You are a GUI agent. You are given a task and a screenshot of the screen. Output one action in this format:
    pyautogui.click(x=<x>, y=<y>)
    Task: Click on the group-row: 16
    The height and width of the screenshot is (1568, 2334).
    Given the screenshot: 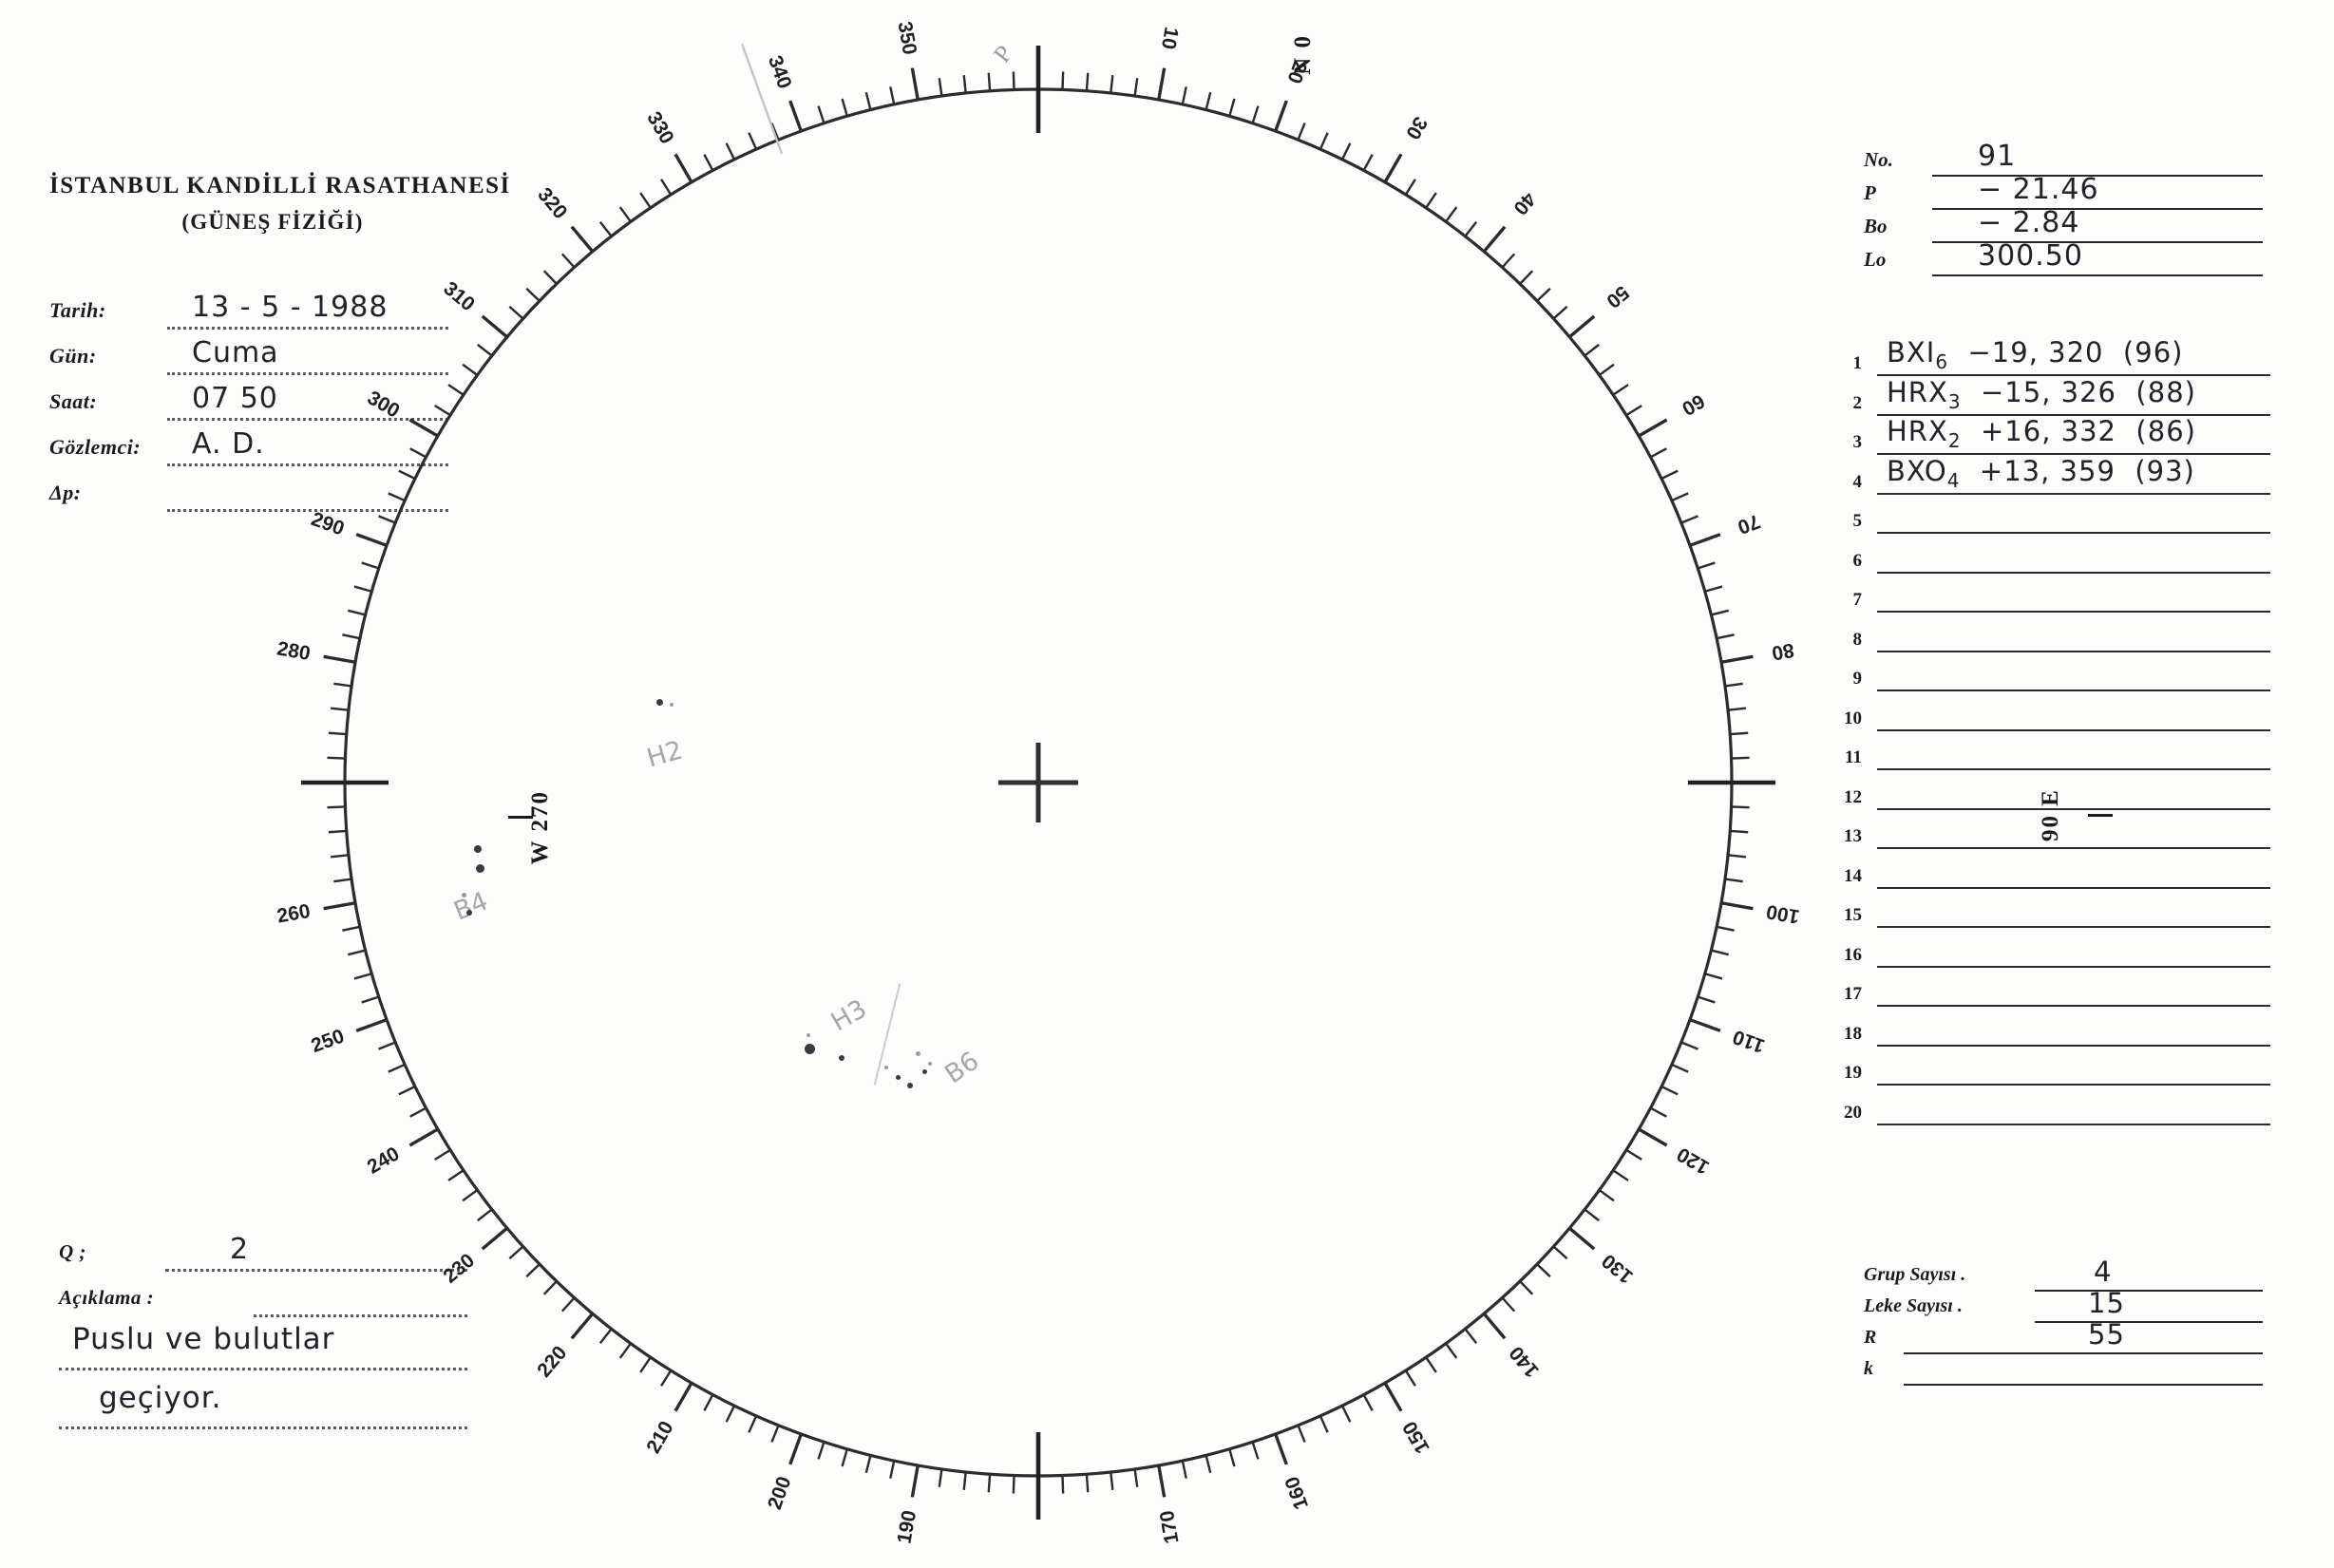 What is the action you would take?
    pyautogui.click(x=2051, y=952)
    